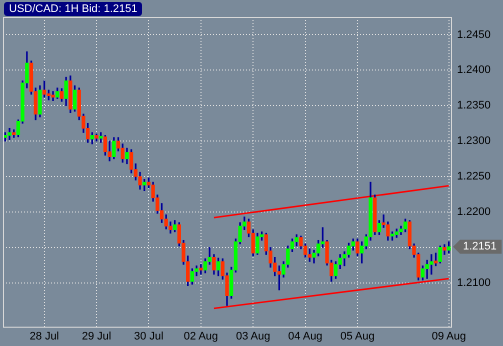 The height and width of the screenshot is (346, 503). I want to click on y-tick-label: 1.2250, so click(474, 176).